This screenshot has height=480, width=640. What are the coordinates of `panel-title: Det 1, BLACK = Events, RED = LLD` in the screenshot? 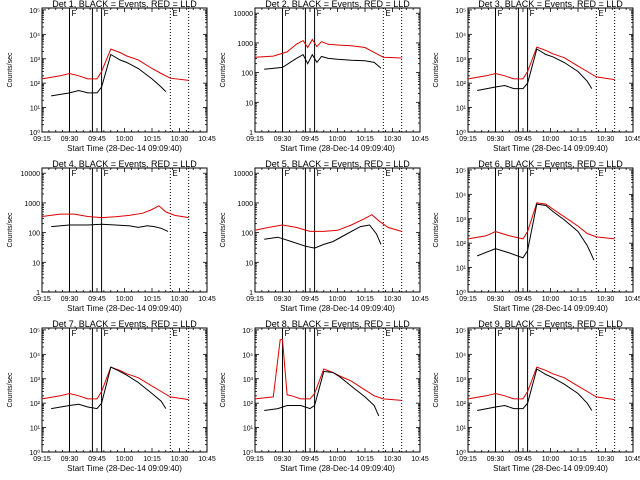 It's located at (124, 4).